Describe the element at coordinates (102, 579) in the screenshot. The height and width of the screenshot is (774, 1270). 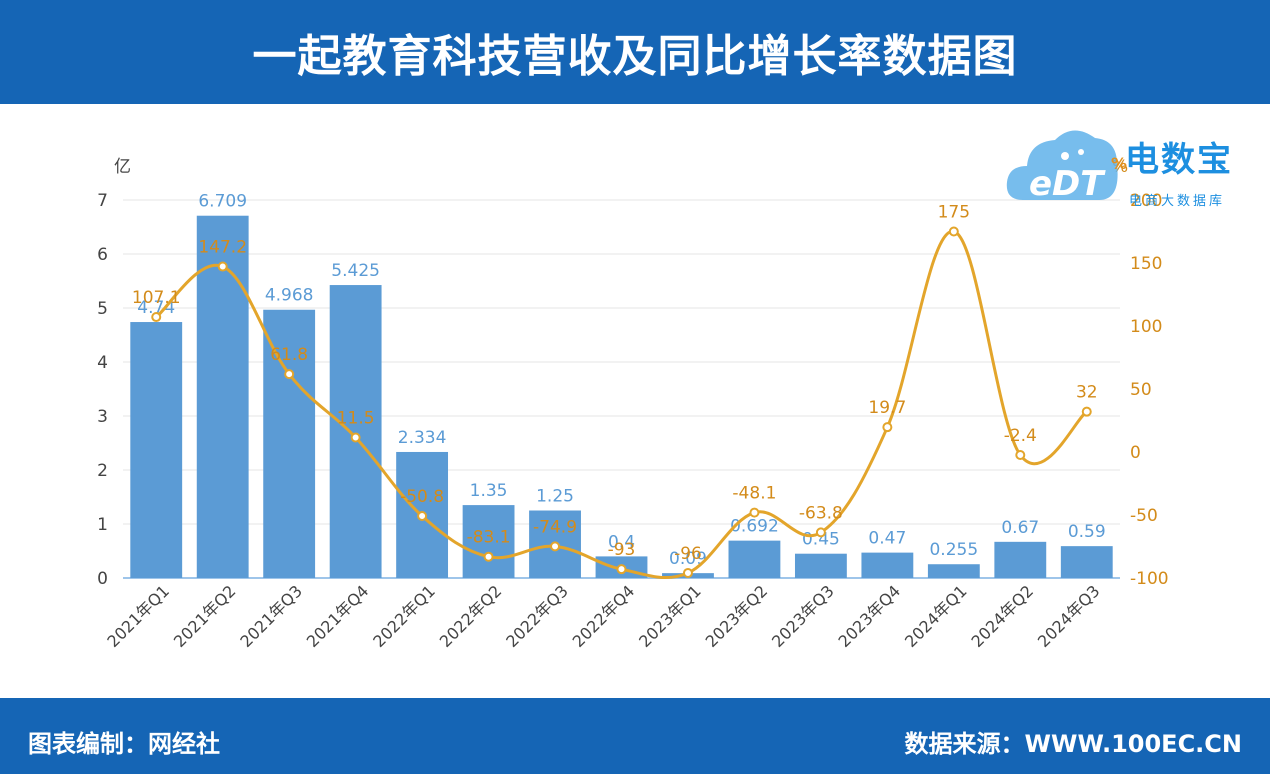
I see `left-tick-label: 0` at that location.